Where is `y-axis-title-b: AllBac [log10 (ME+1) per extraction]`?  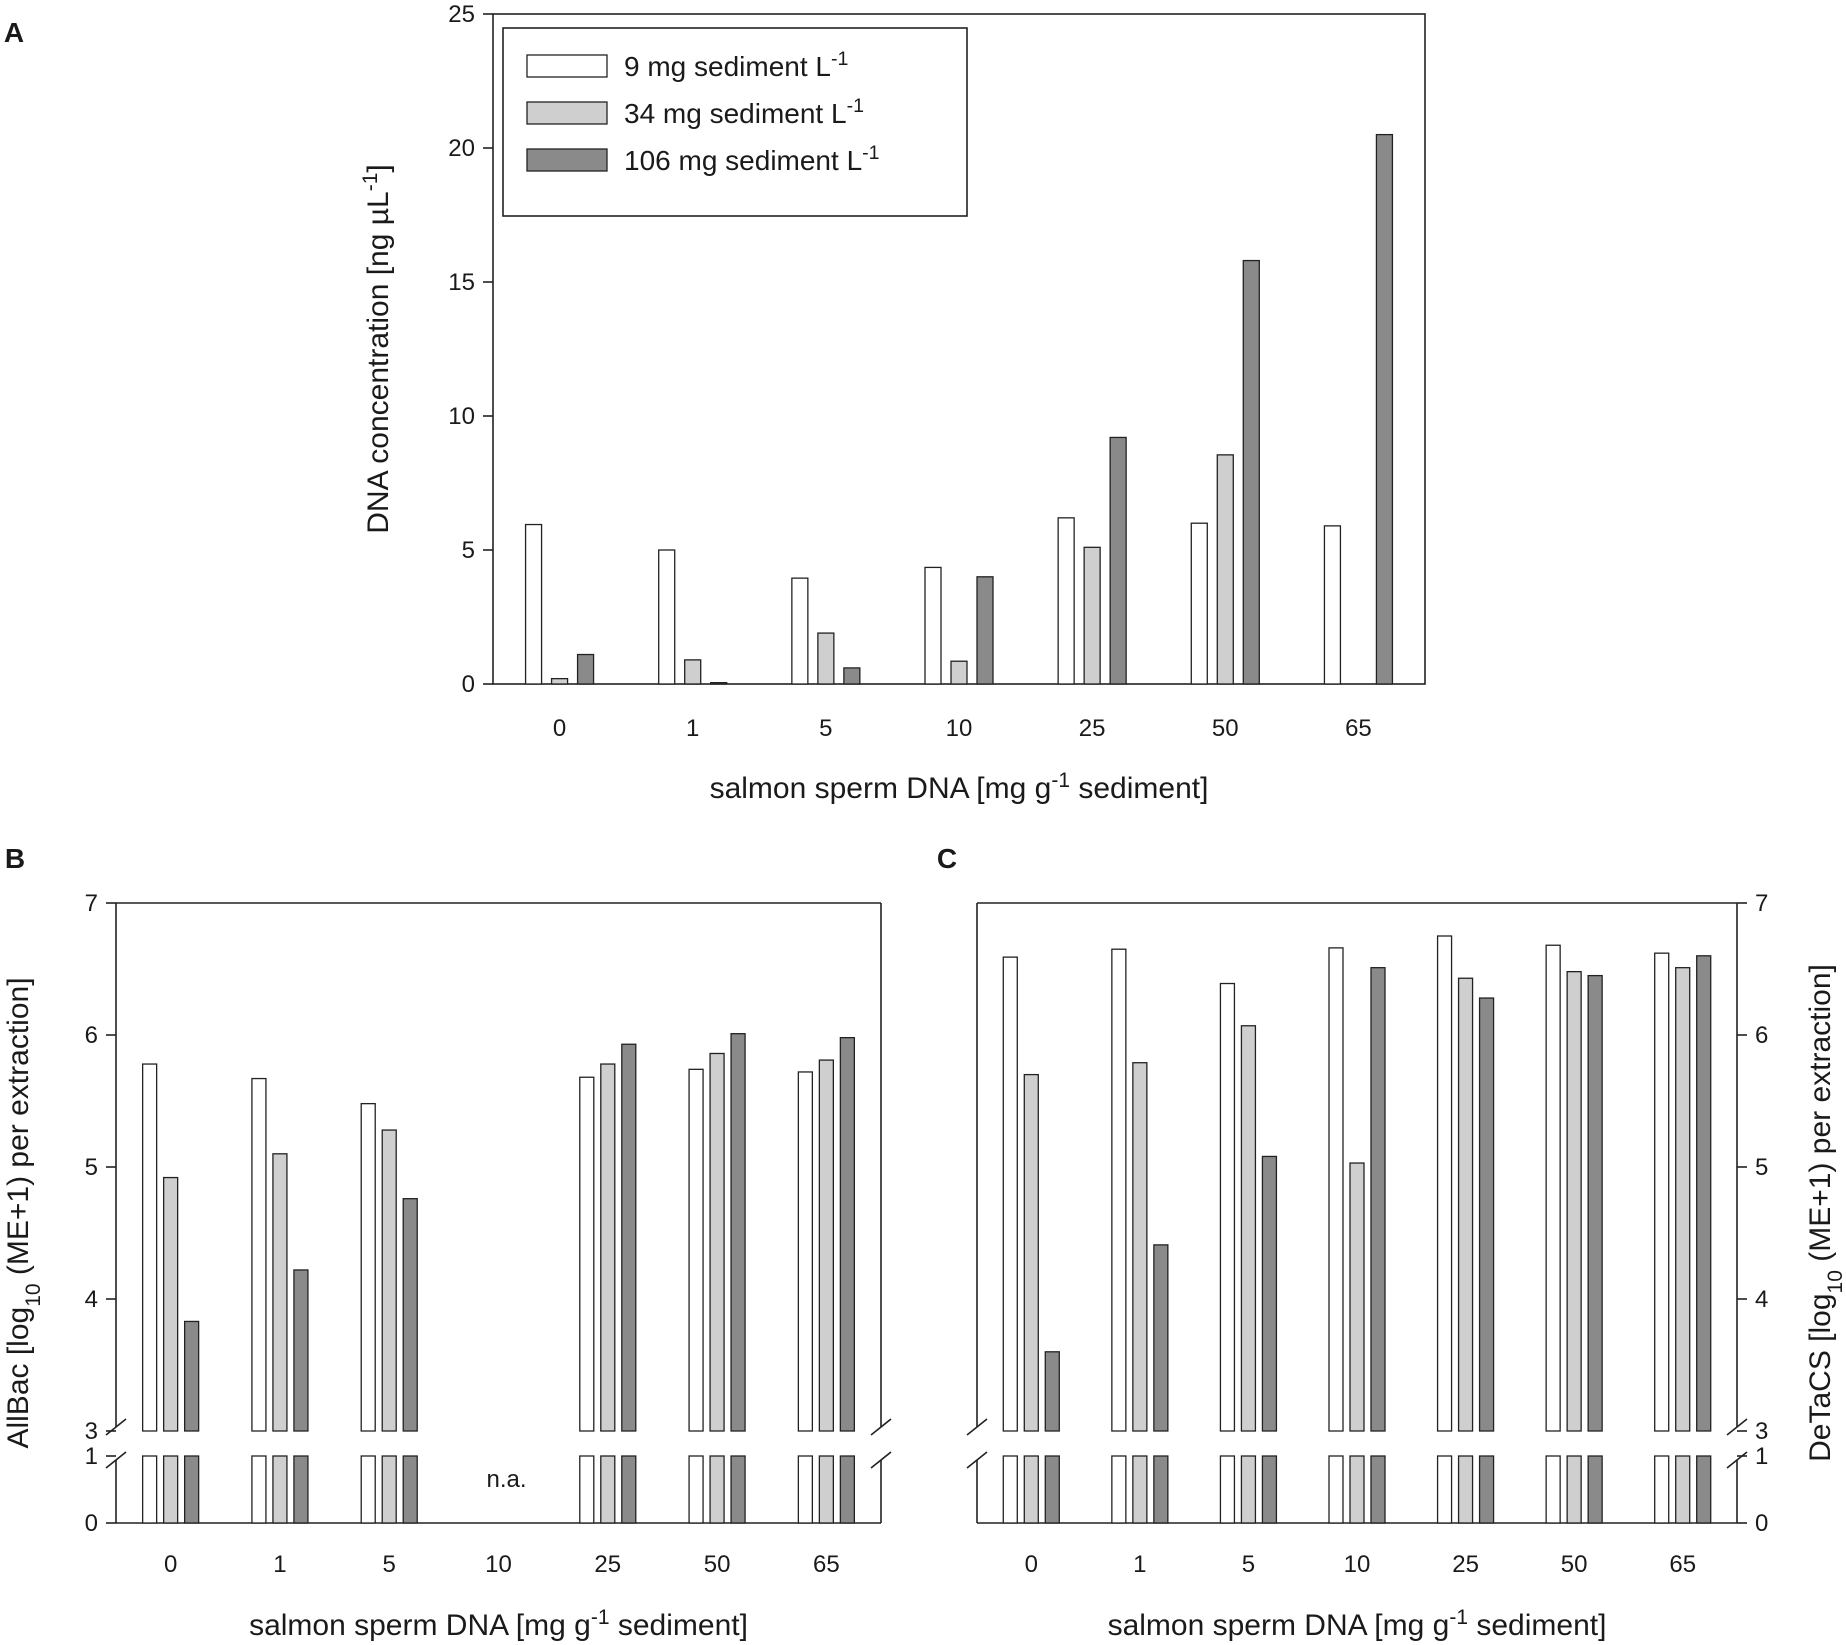 y-axis-title-b: AllBac [log10 (ME+1) per extraction] is located at coordinates (23, 1212).